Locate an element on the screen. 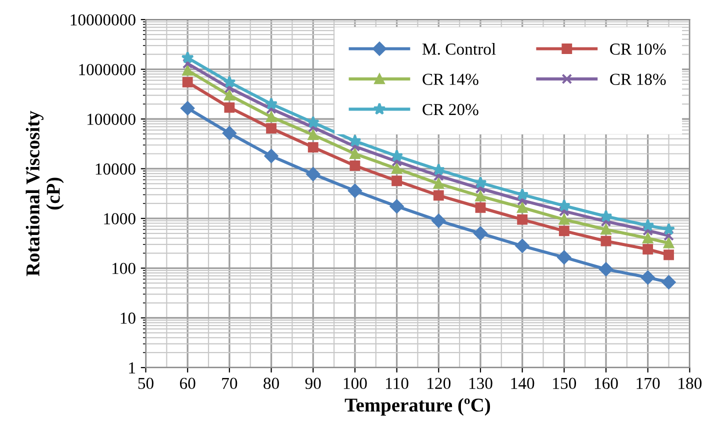  y-tick-label: 1000000 is located at coordinates (107, 70).